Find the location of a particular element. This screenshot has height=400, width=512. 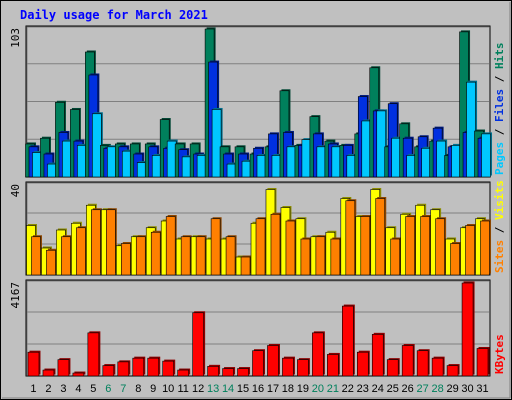

day-label-8: 8 is located at coordinates (138, 389).